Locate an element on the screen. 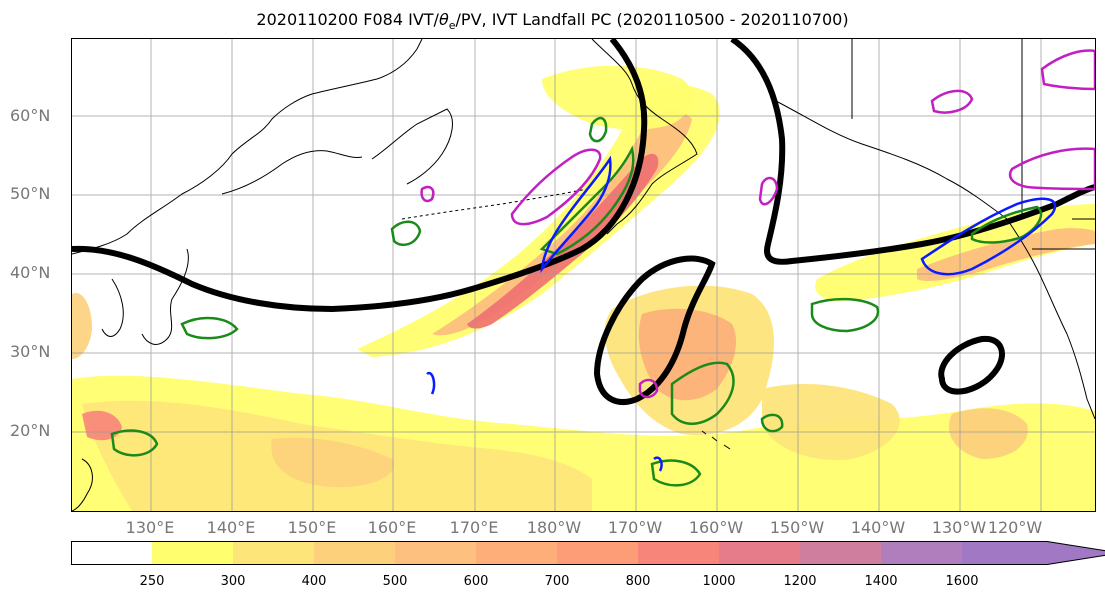  title-theta: θ is located at coordinates (443, 19).